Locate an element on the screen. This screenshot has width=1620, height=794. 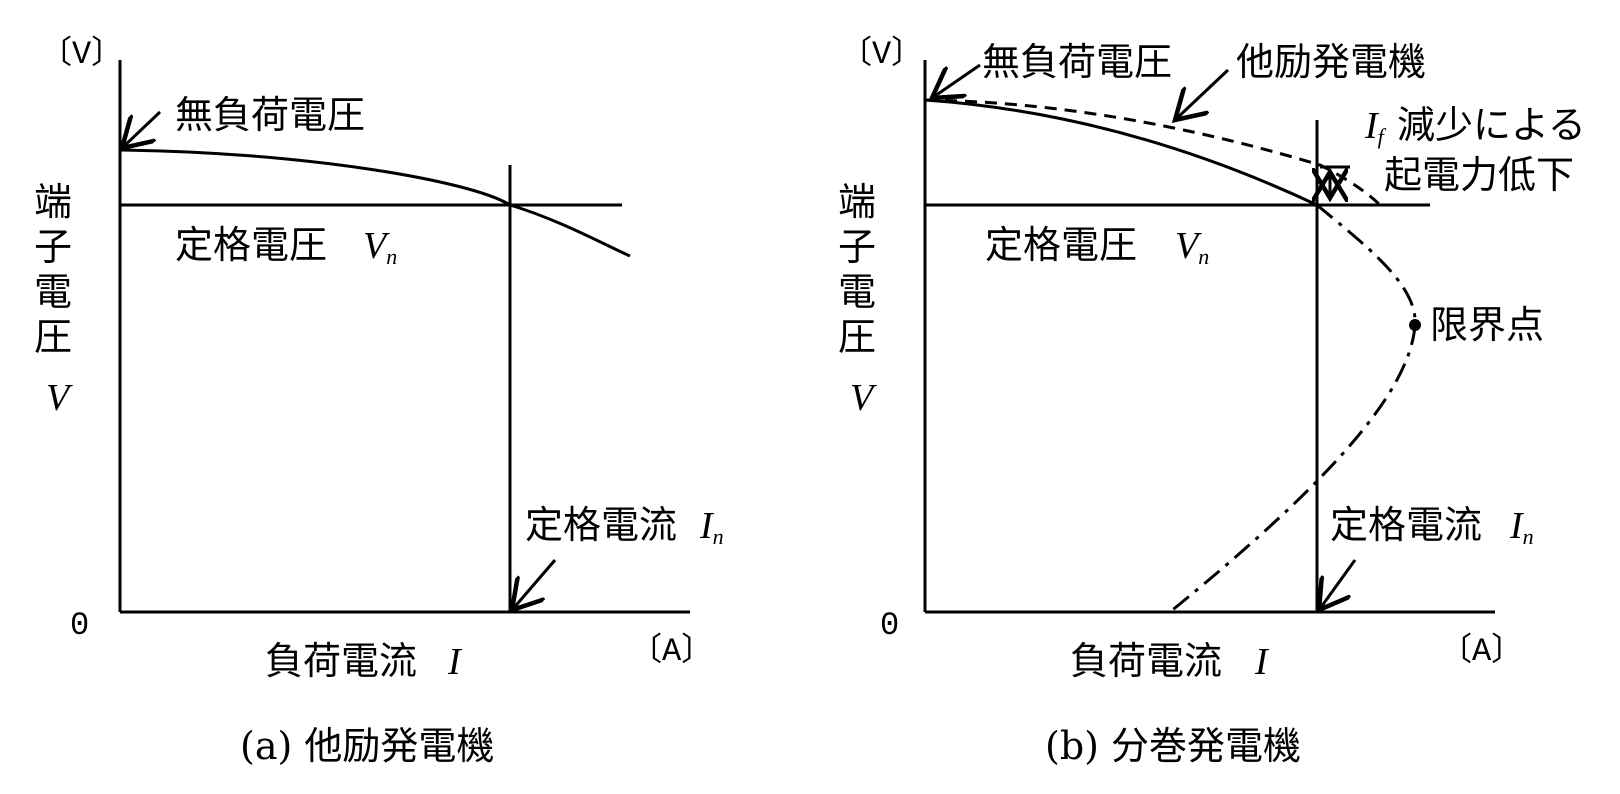
separately-excited-label: 他励発電機 is located at coordinates (1331, 62).